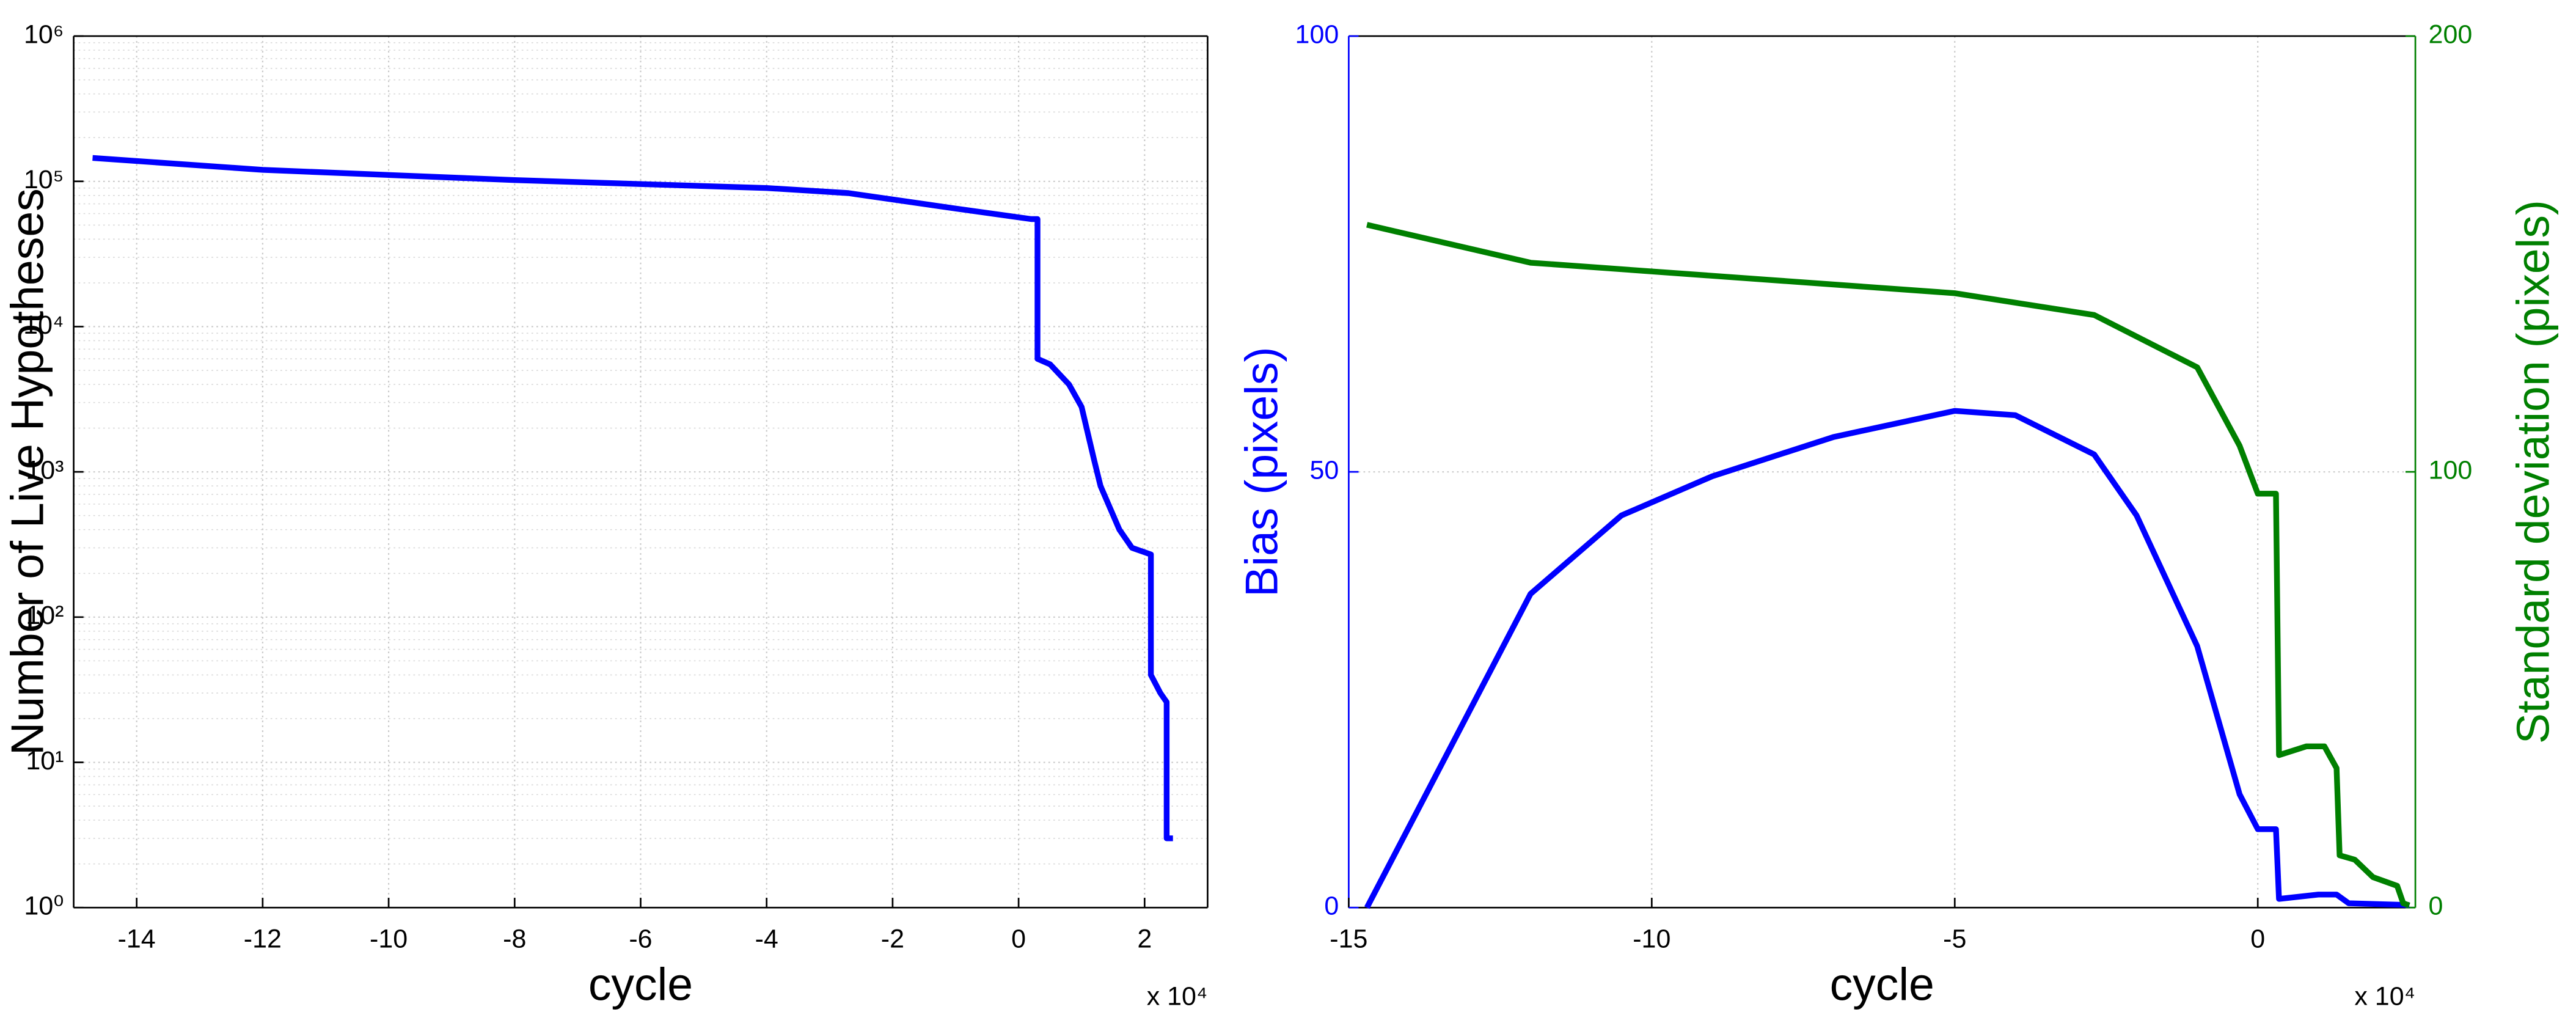 The height and width of the screenshot is (1034, 2576). I want to click on x-tick-label: -2, so click(892, 939).